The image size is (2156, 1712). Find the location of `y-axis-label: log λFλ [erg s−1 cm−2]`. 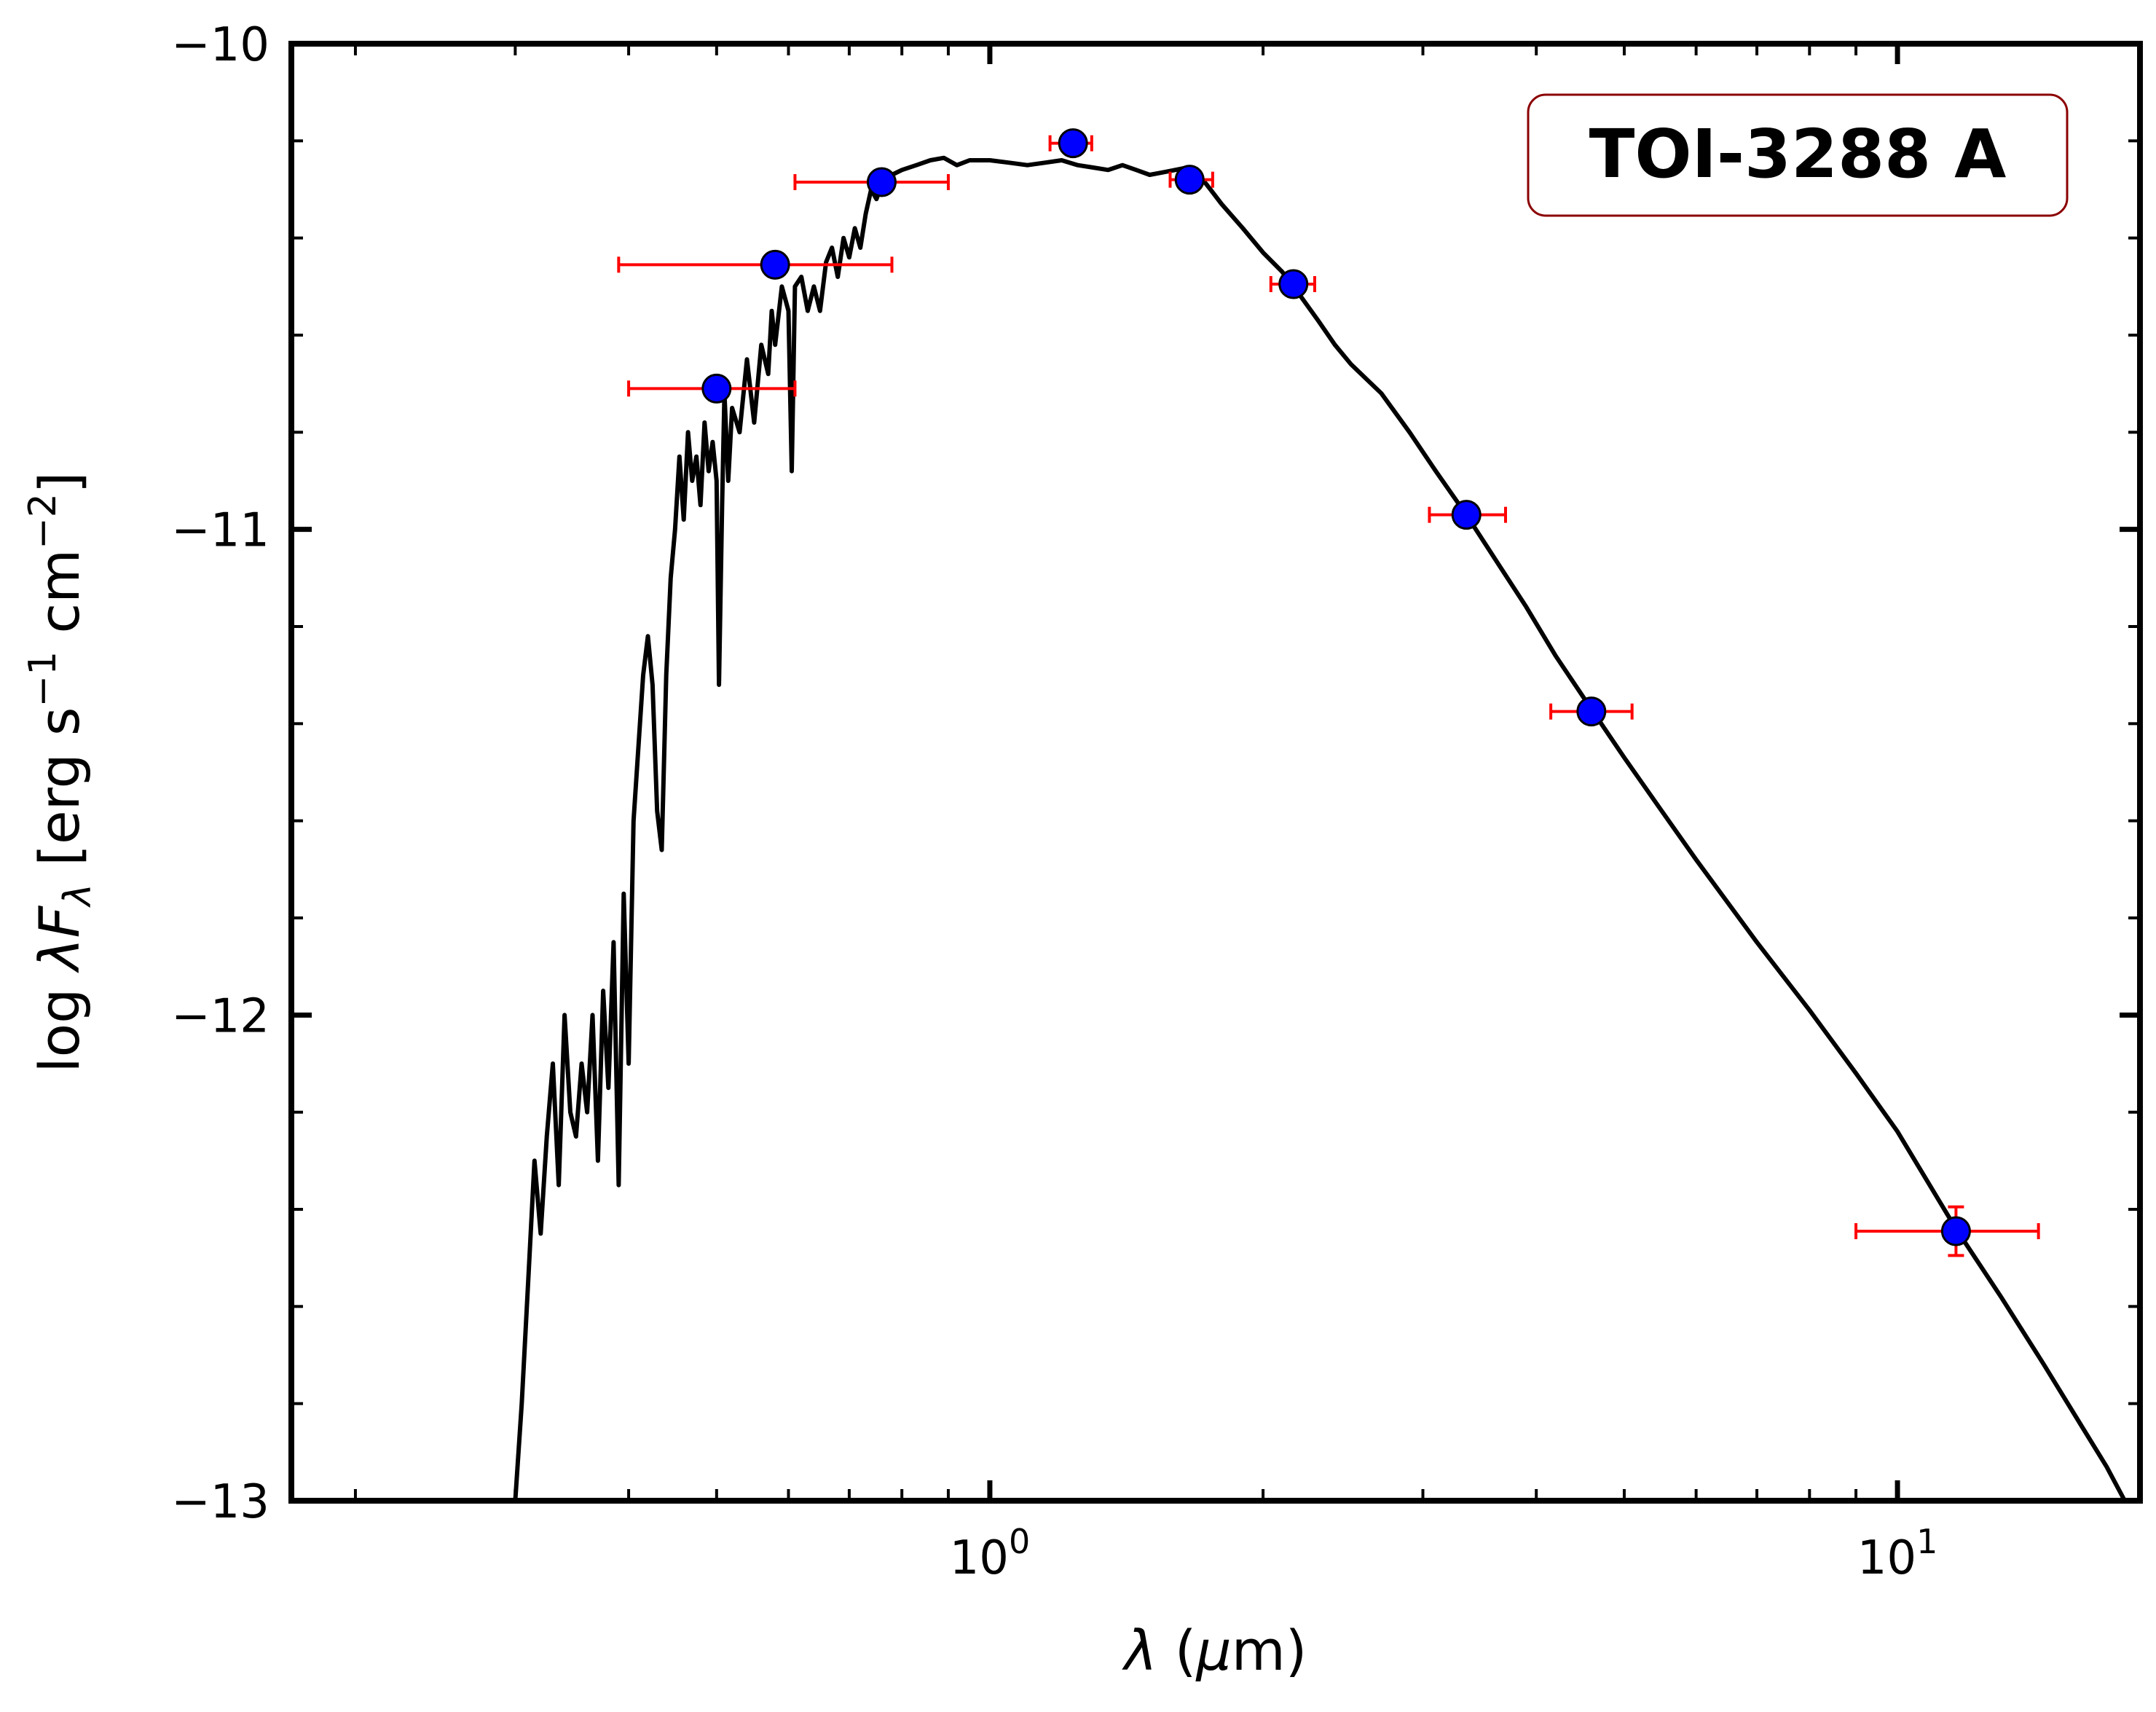

y-axis-label: log λFλ [erg s−1 cm−2] is located at coordinates (60, 773).